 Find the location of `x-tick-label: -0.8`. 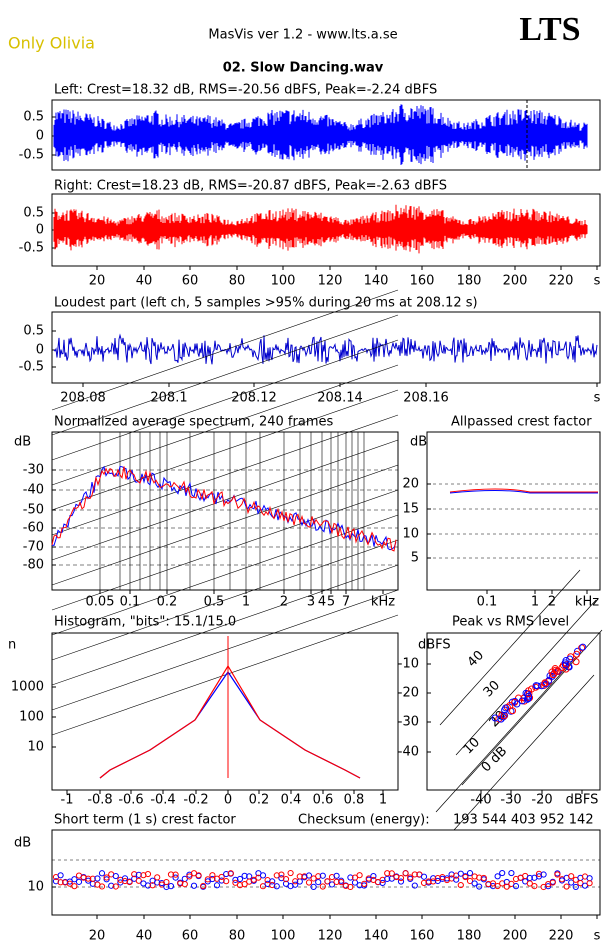

x-tick-label: -0.8 is located at coordinates (99, 800).